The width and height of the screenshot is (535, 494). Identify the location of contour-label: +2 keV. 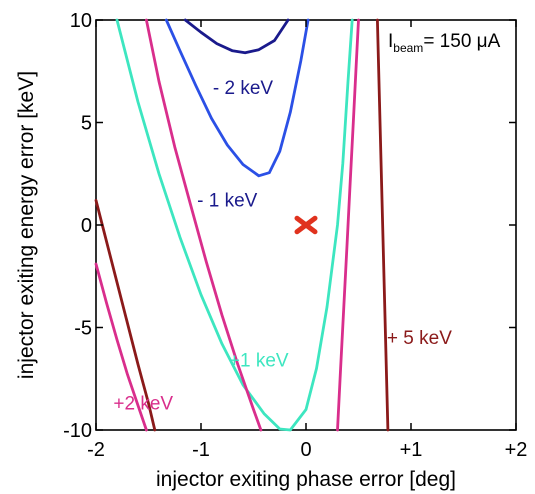
(143, 404).